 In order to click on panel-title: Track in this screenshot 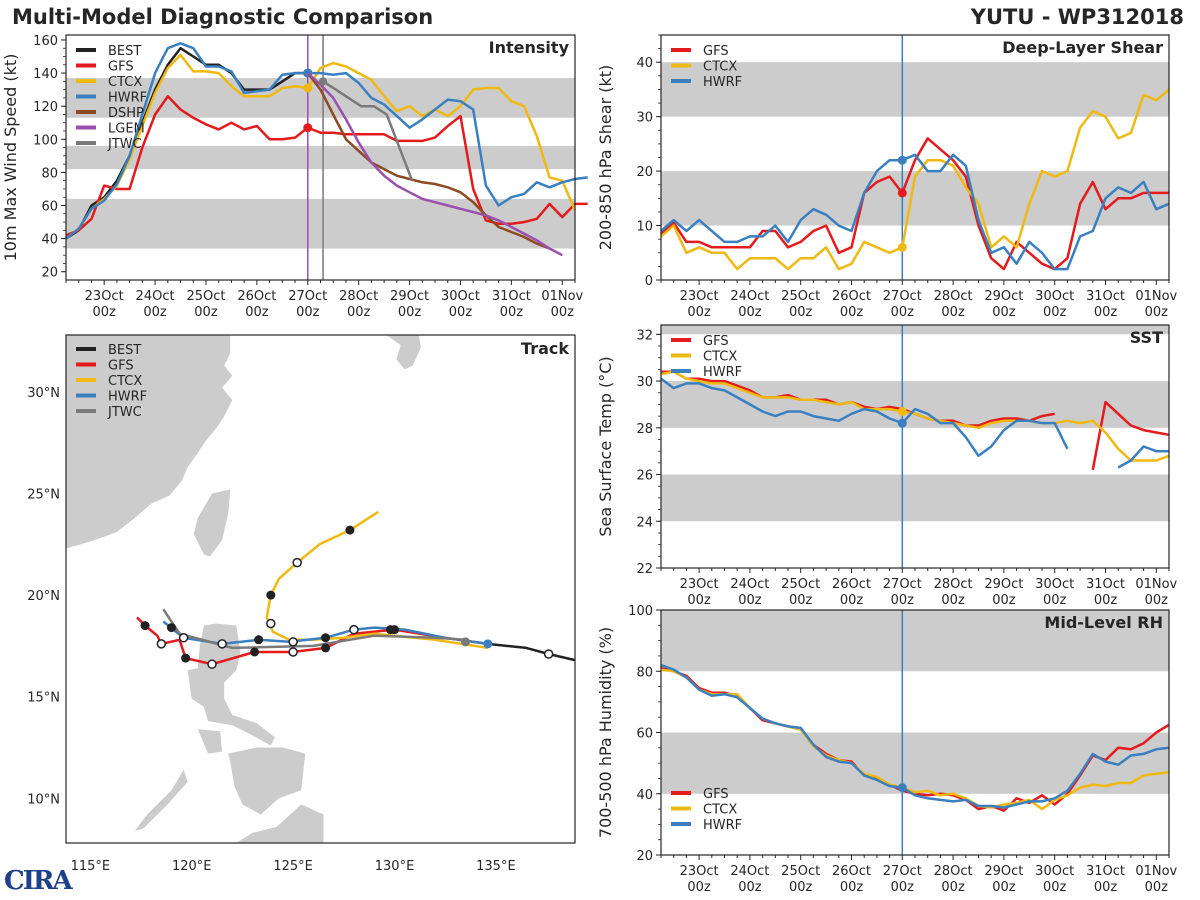, I will do `click(545, 348)`.